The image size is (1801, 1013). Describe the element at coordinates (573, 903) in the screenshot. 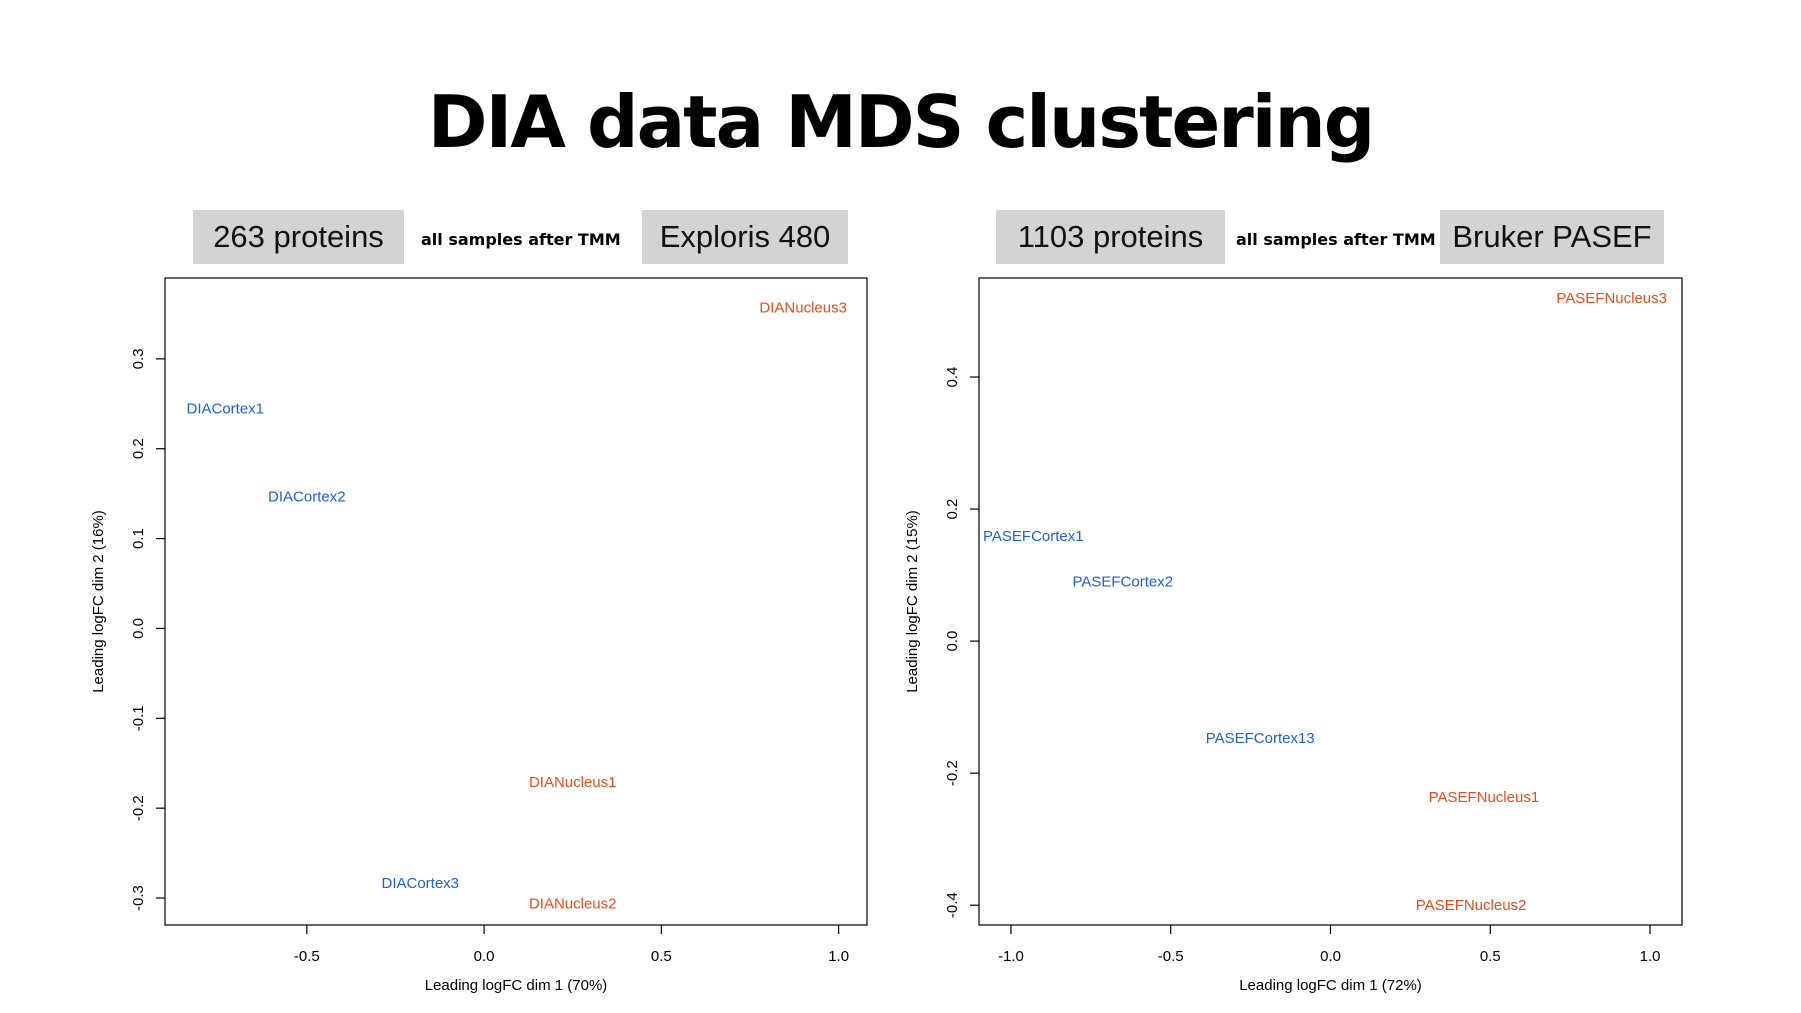

I see `point-label-dianucleus2: DIANucleus2` at that location.